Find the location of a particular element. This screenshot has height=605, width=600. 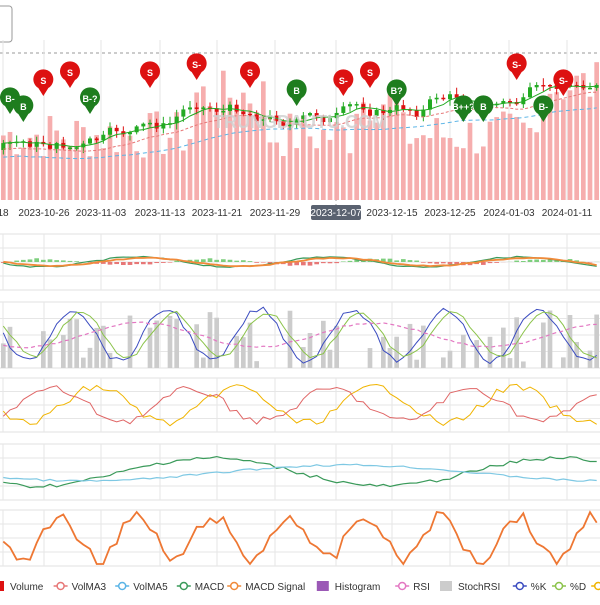

signal-label: B-? is located at coordinates (90, 99).